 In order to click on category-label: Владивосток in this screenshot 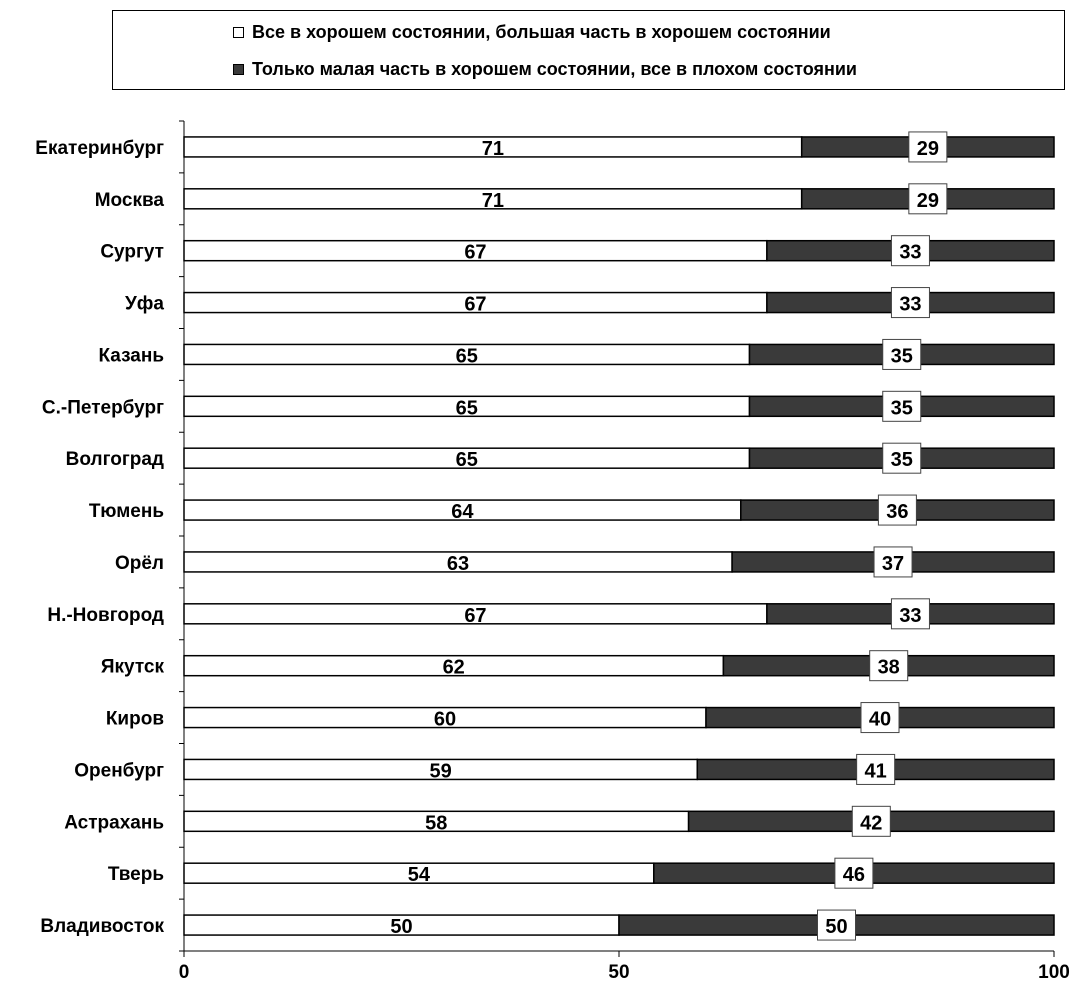, I will do `click(102, 926)`.